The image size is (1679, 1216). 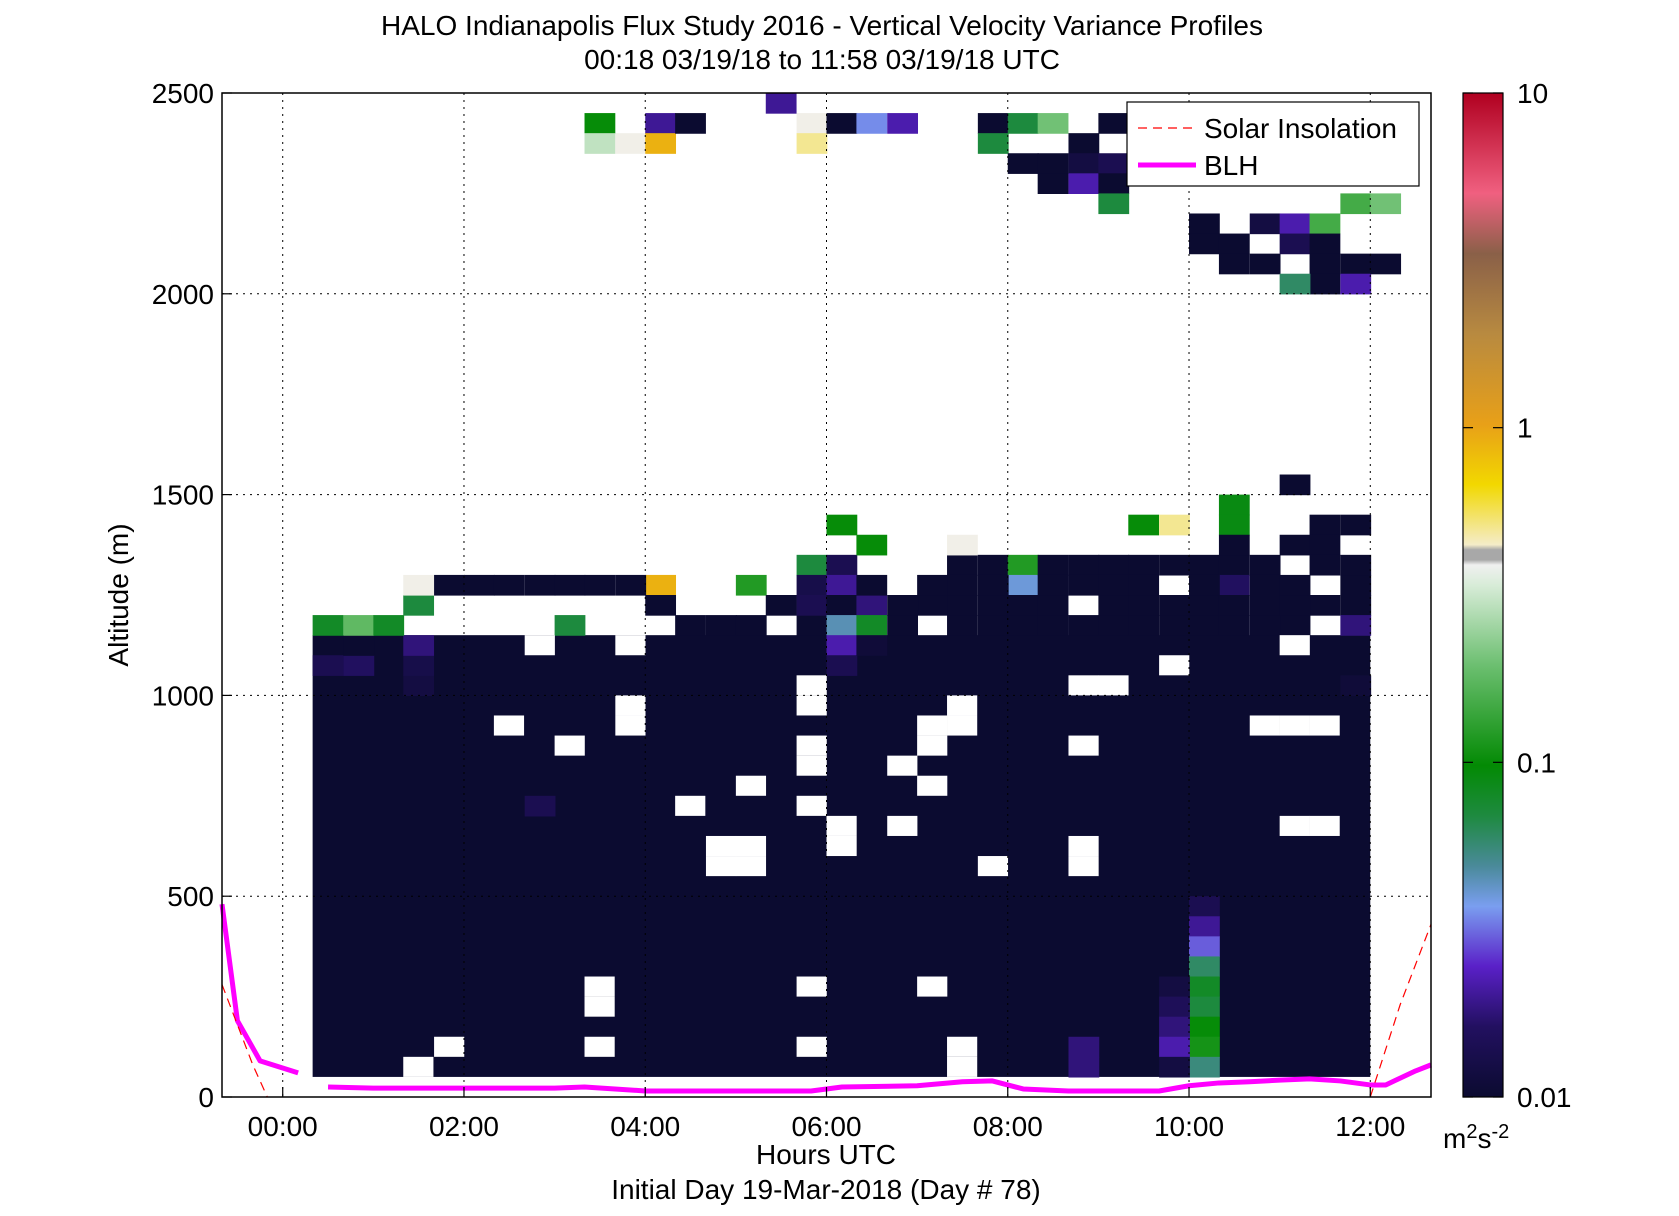 What do you see at coordinates (825, 1000) in the screenshot?
I see `series-lines` at bounding box center [825, 1000].